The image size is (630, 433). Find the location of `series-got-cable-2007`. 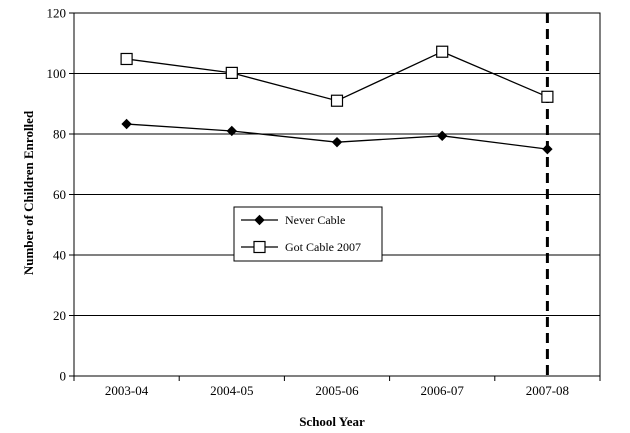

series-got-cable-2007 is located at coordinates (337, 76).